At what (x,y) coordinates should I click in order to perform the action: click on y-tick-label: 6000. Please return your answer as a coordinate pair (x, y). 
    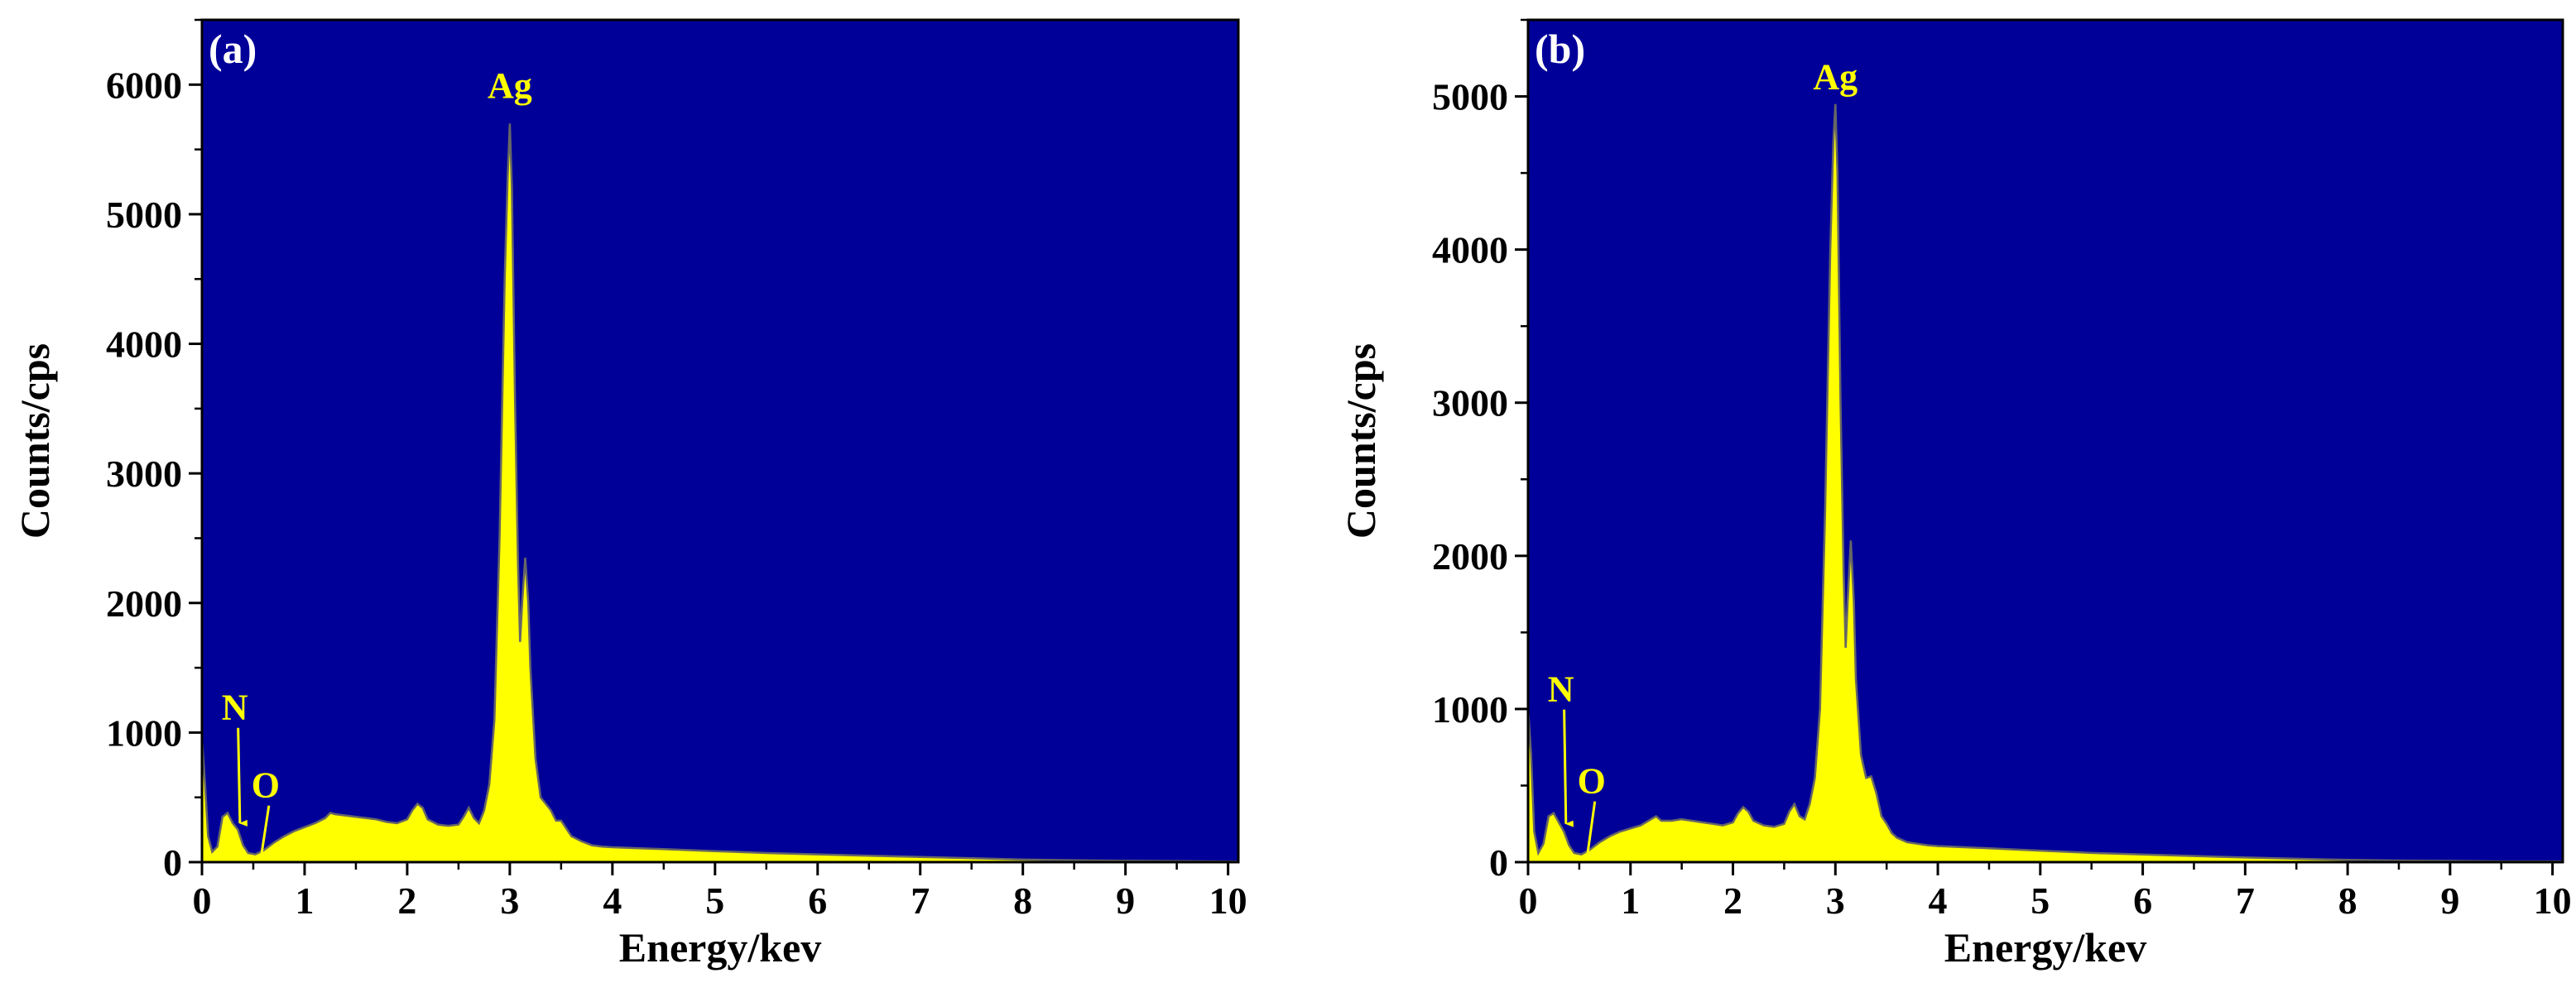
    Looking at the image, I should click on (144, 85).